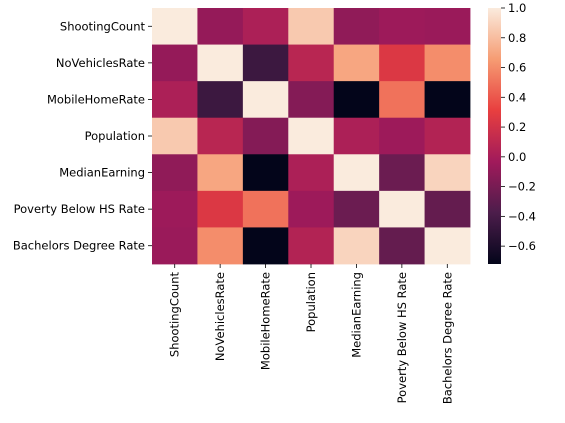 The width and height of the screenshot is (565, 423). I want to click on column-label: ShootingCount, so click(175, 315).